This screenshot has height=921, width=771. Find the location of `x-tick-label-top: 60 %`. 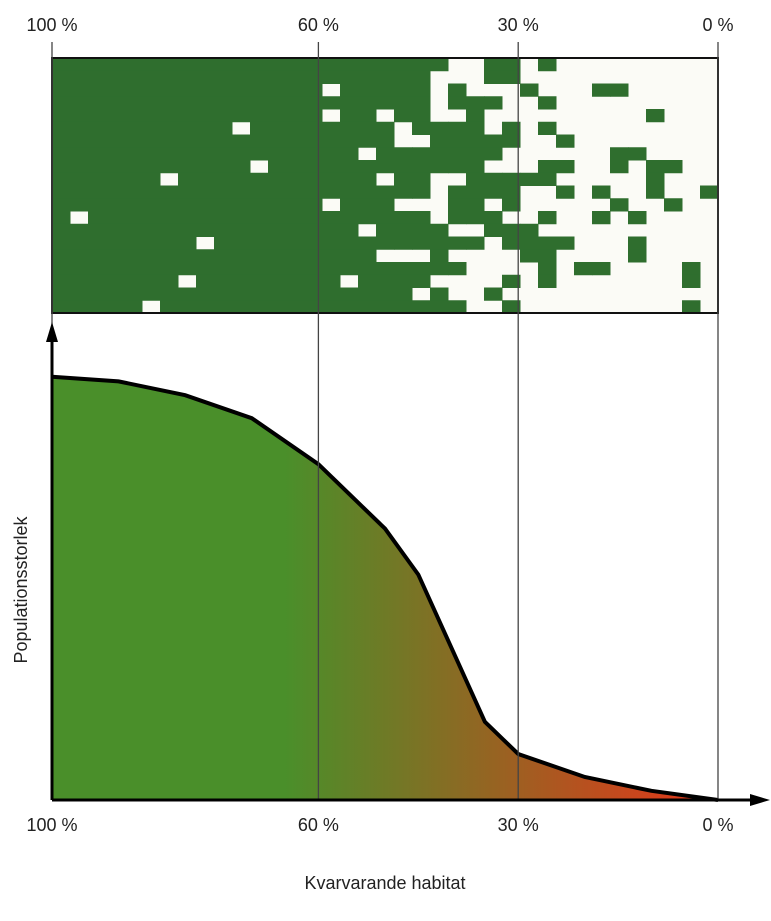

x-tick-label-top: 60 % is located at coordinates (318, 25).